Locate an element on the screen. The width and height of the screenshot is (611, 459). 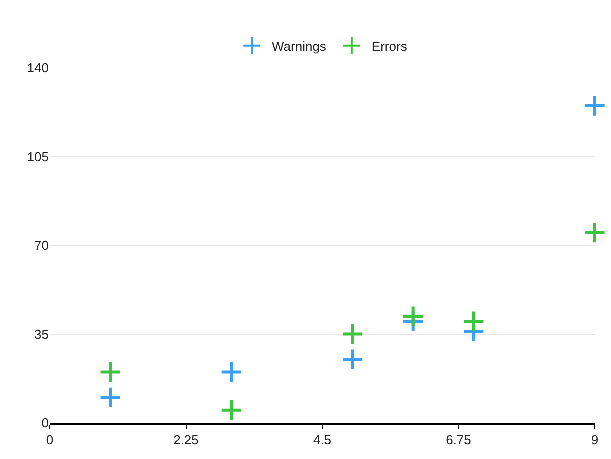
y-tick-label: 140 is located at coordinates (38, 68).